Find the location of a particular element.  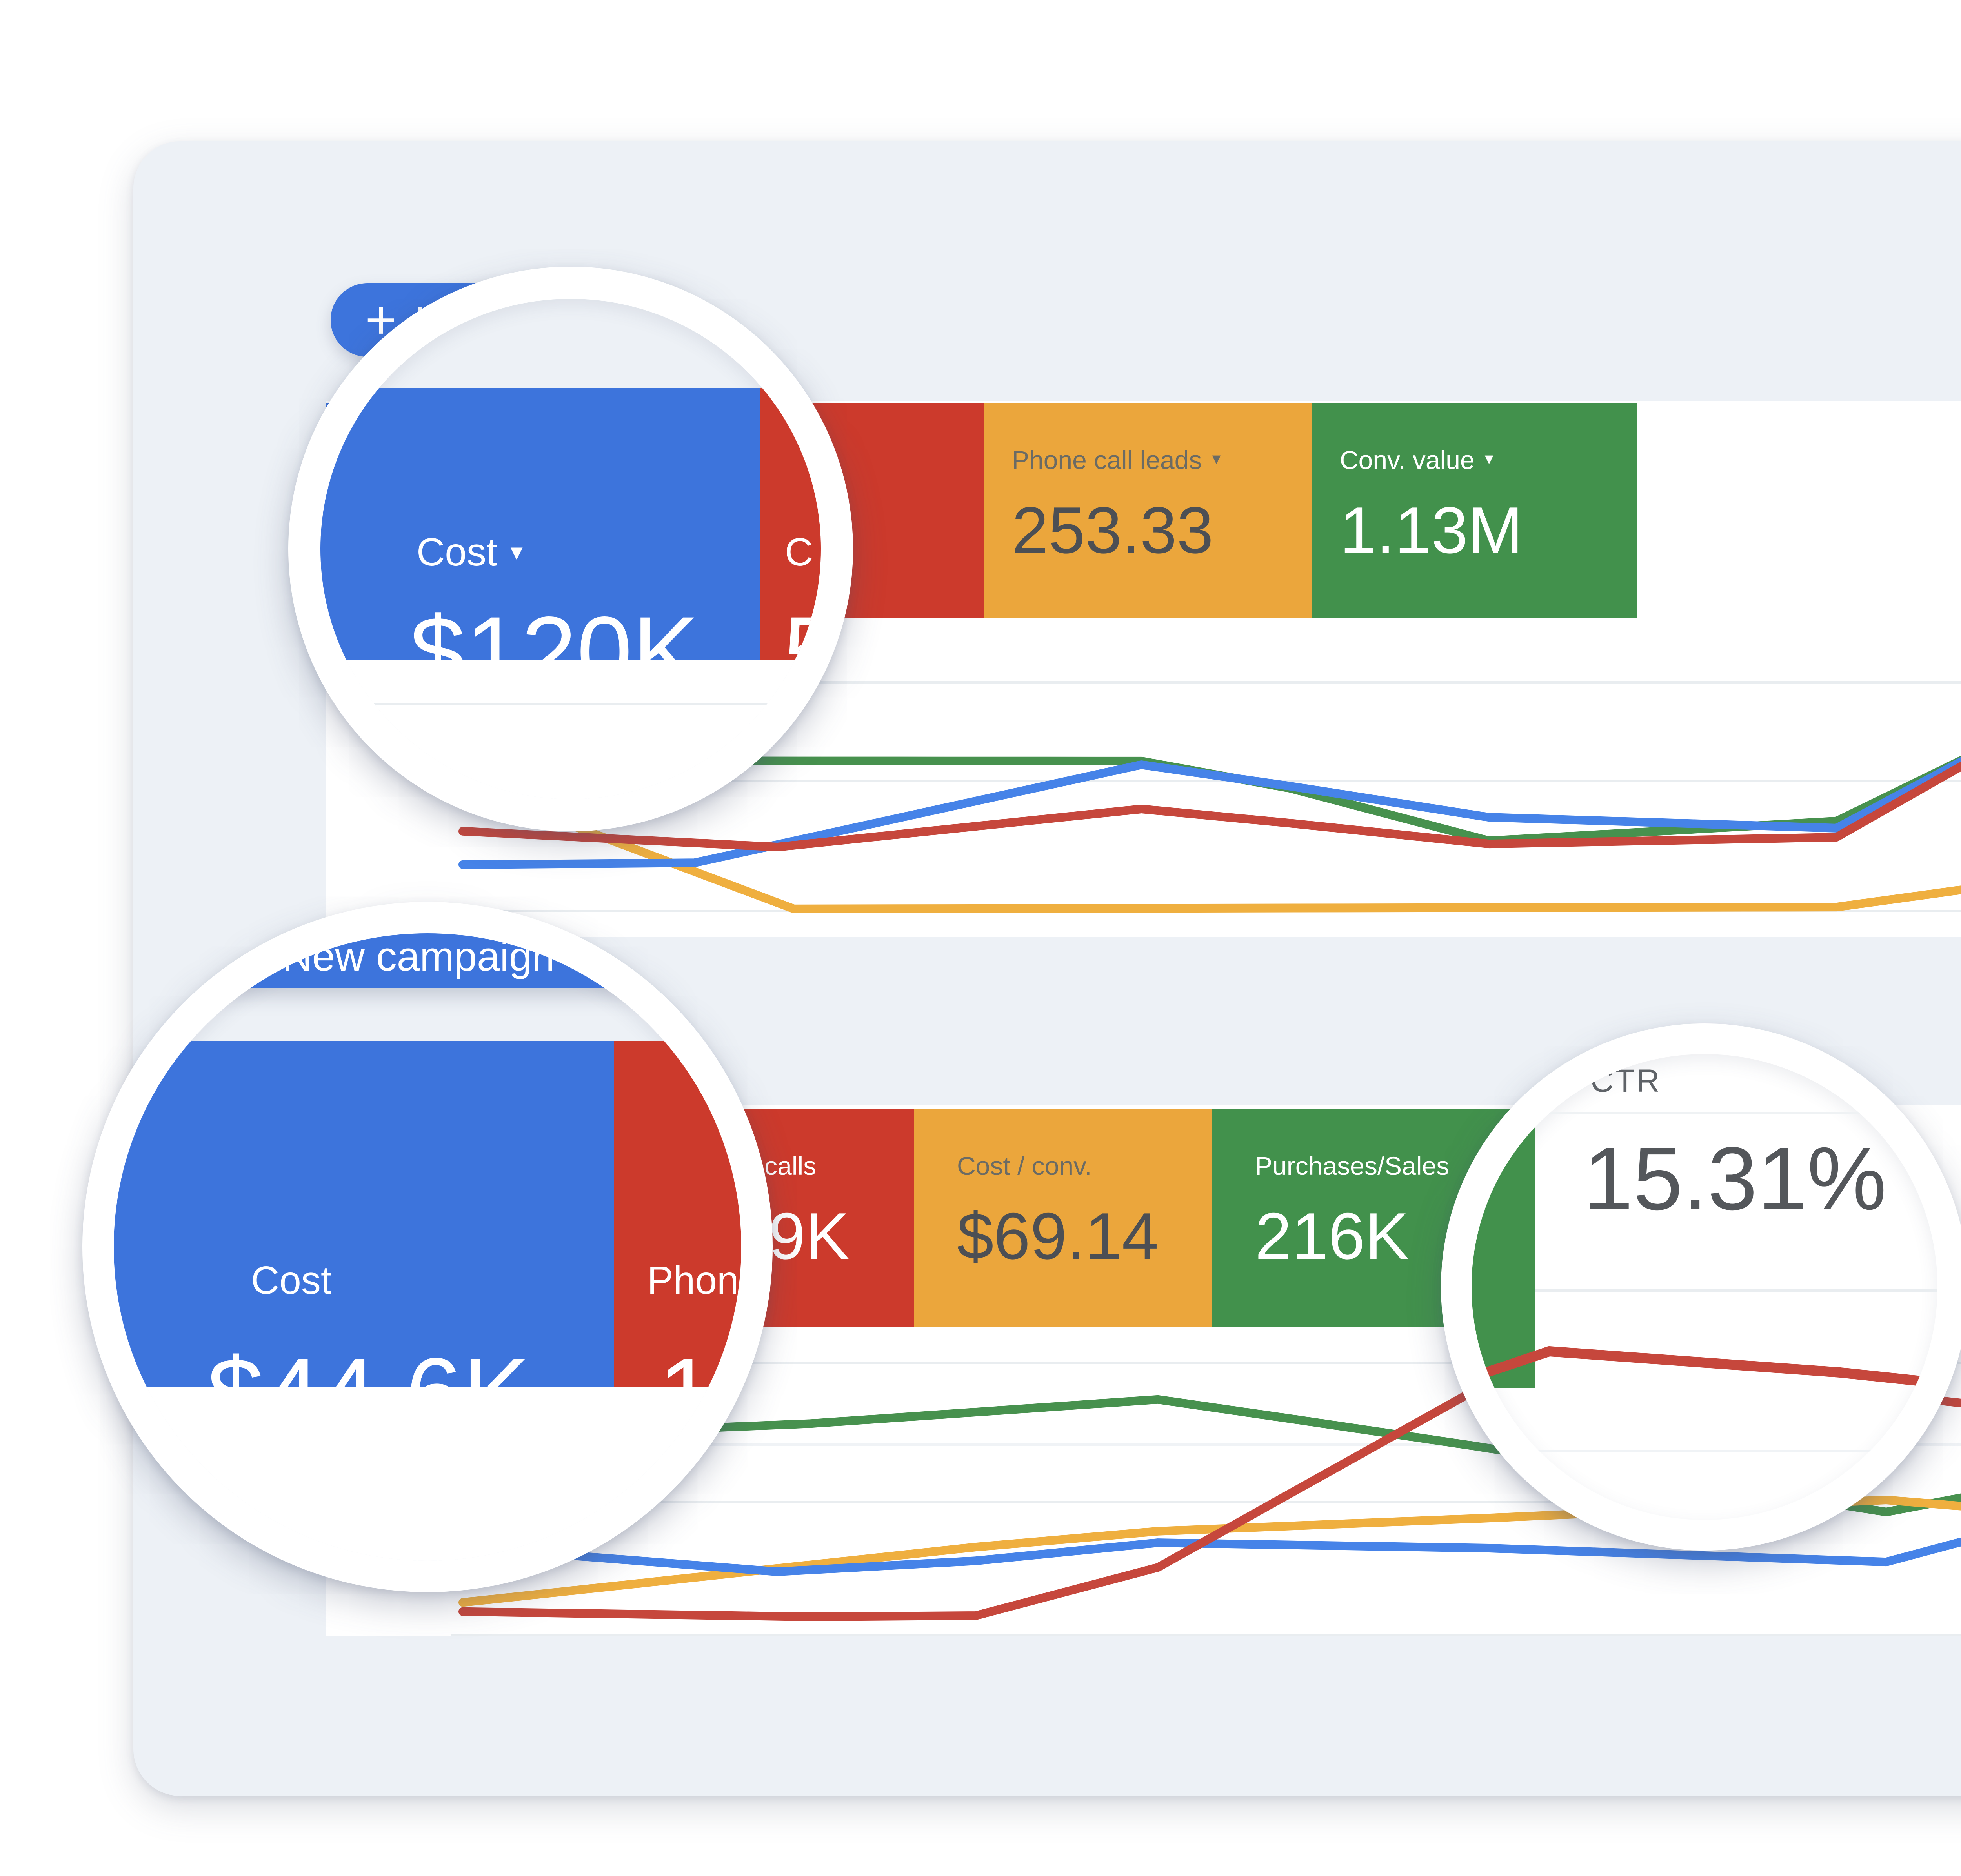

series-green is located at coordinates (1319, 1456).